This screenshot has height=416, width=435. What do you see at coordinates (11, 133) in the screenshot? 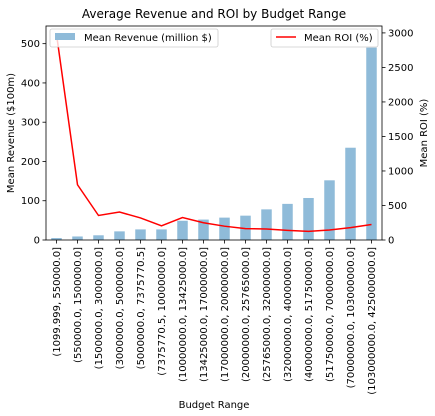
I see `left-axis-label: Mean Revenue ($100m)` at bounding box center [11, 133].